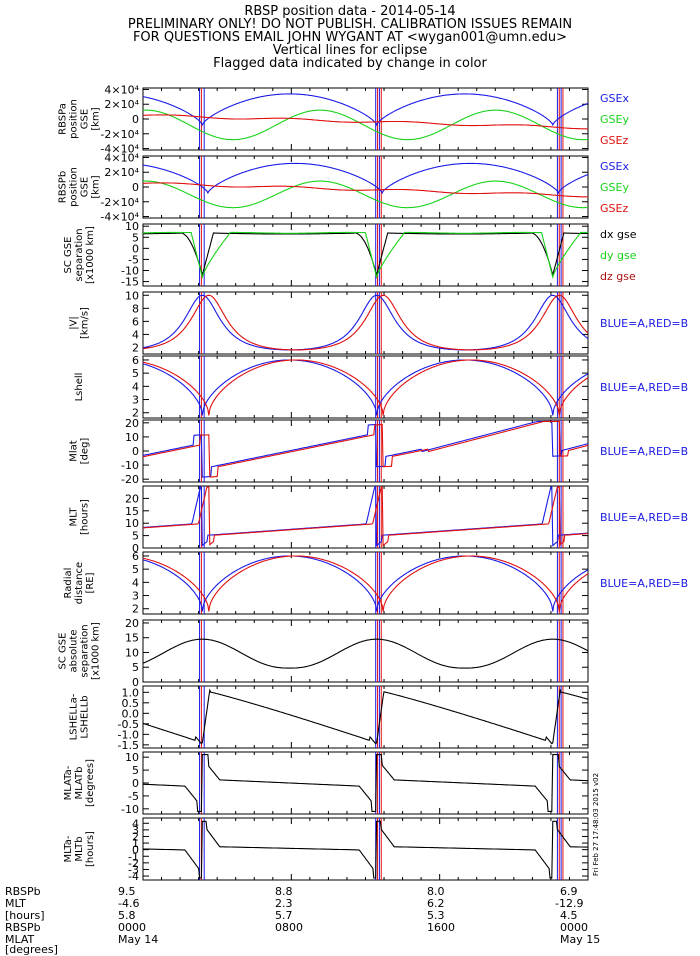  Describe the element at coordinates (132, 498) in the screenshot. I see `y-tick-label: 20` at that location.